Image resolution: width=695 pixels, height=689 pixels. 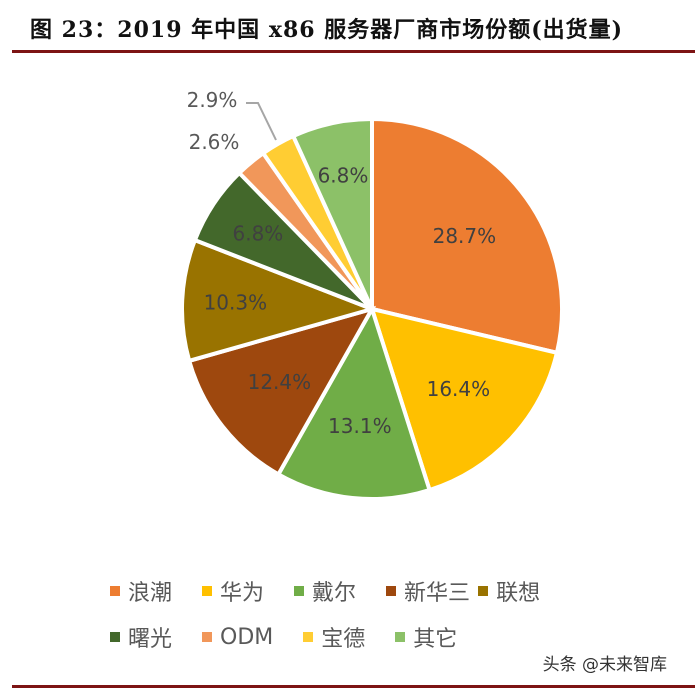 I want to click on chart-legend: 浪潮 华为 戴尔 新华三 联想 曙光 ODM 宝德 其它, so click(x=380, y=614).